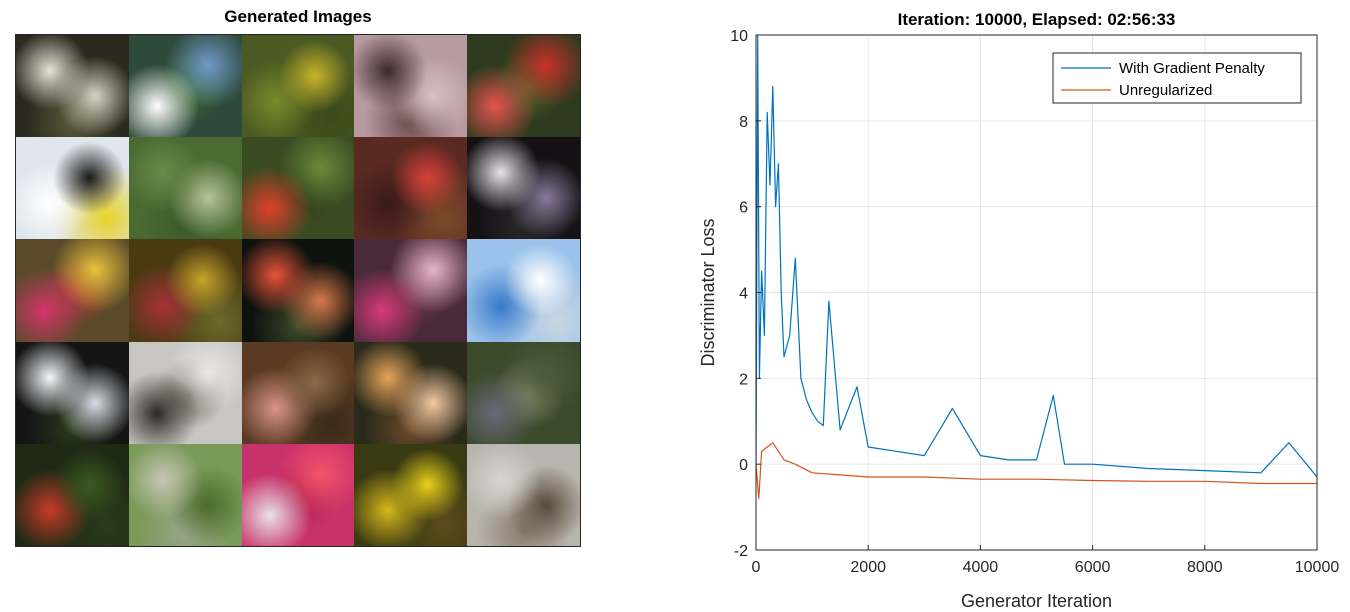  Describe the element at coordinates (708, 292) in the screenshot. I see `y-axis-label: Discriminator Loss` at that location.